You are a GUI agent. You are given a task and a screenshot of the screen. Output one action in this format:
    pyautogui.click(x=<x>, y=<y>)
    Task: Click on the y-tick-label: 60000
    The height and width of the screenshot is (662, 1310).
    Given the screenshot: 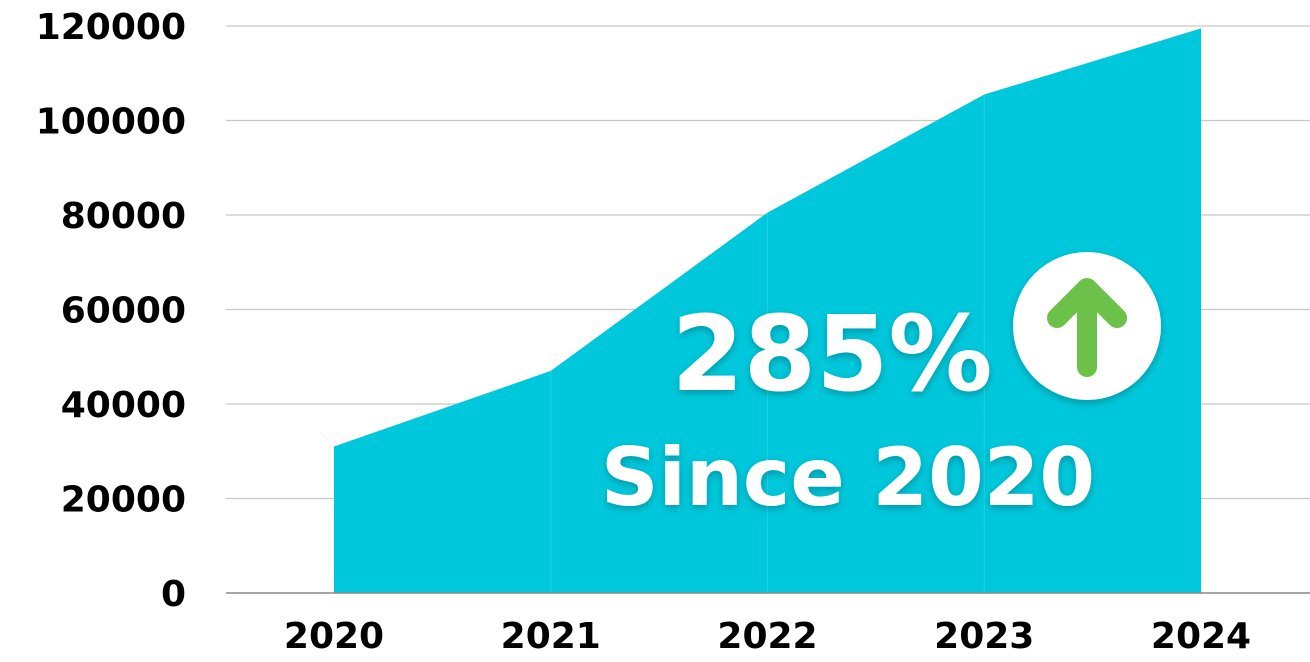 What is the action you would take?
    pyautogui.click(x=123, y=311)
    